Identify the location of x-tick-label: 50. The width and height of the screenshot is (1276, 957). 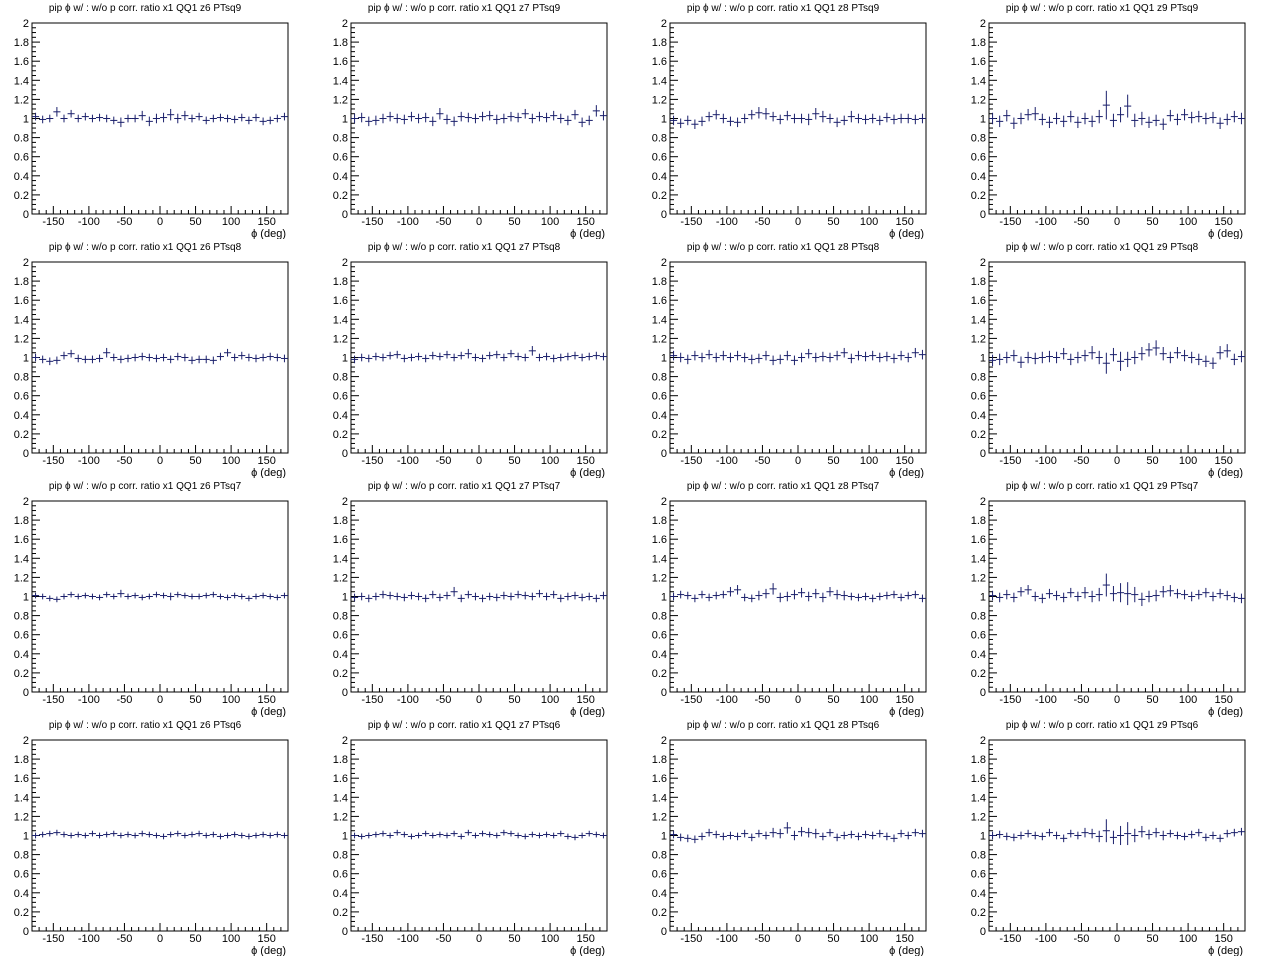
(514, 700).